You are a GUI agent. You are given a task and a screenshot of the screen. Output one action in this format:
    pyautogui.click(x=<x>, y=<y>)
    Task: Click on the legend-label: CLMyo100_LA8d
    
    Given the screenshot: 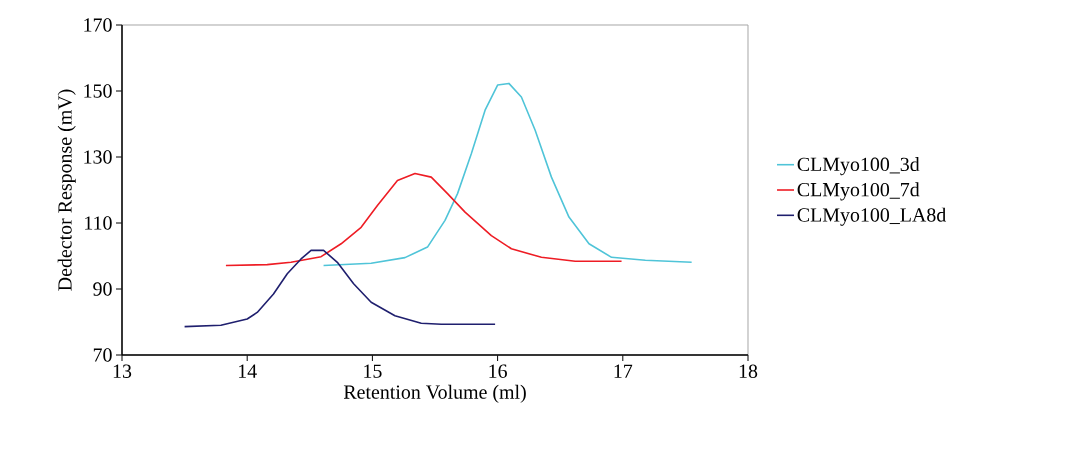 What is the action you would take?
    pyautogui.click(x=872, y=216)
    